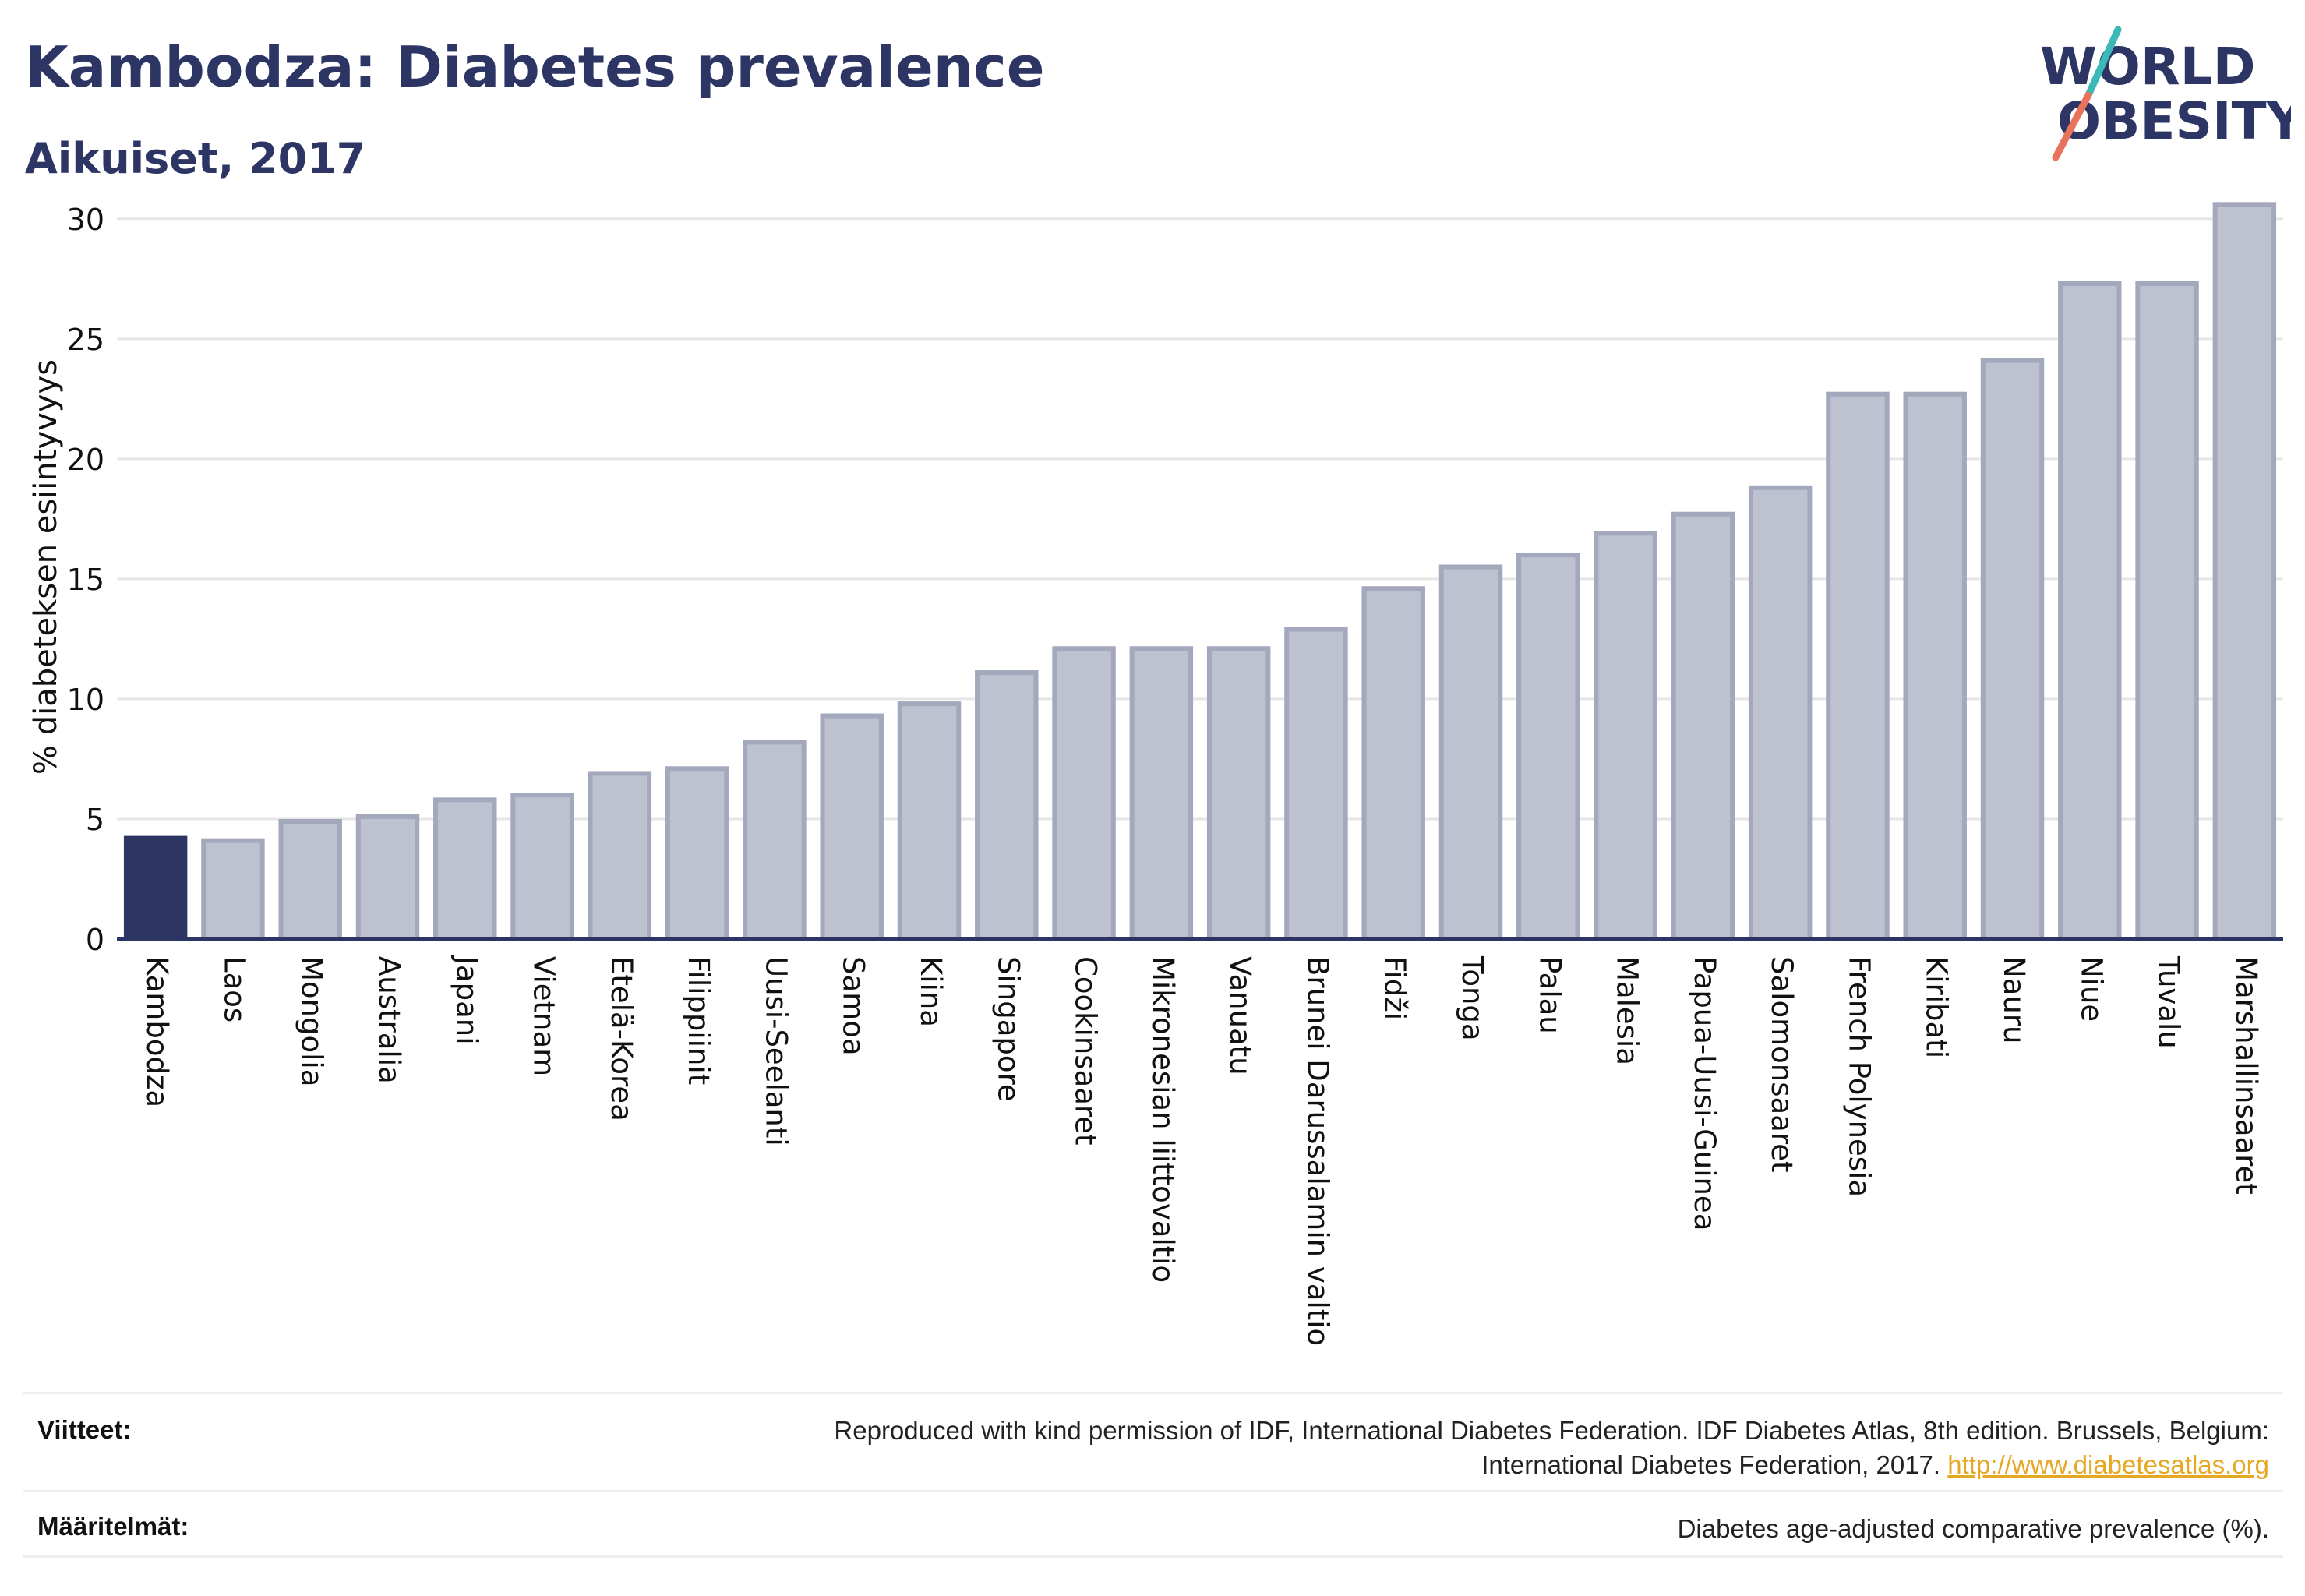  What do you see at coordinates (95, 820) in the screenshot?
I see `y-tick-label: 5` at bounding box center [95, 820].